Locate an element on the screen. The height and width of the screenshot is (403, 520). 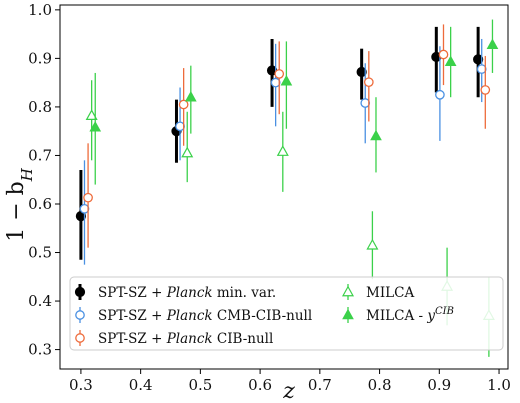
y-tick-label: 0.6 is located at coordinates (40, 204).